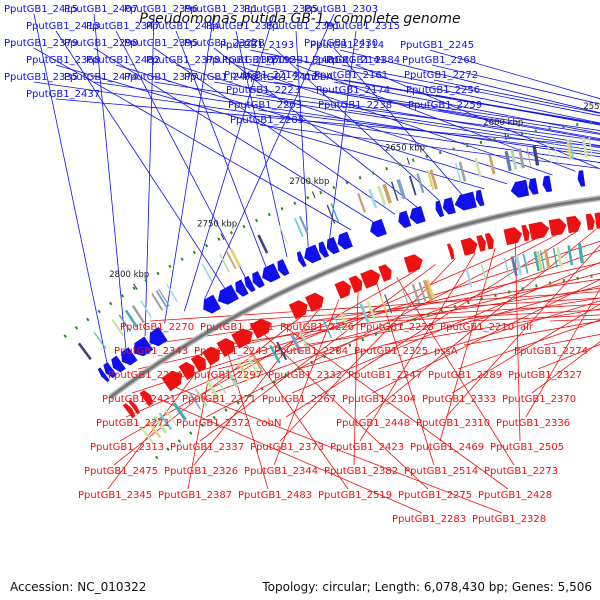 The height and width of the screenshot is (600, 600). I want to click on gene-label: PputGB1_2210, so click(477, 327).